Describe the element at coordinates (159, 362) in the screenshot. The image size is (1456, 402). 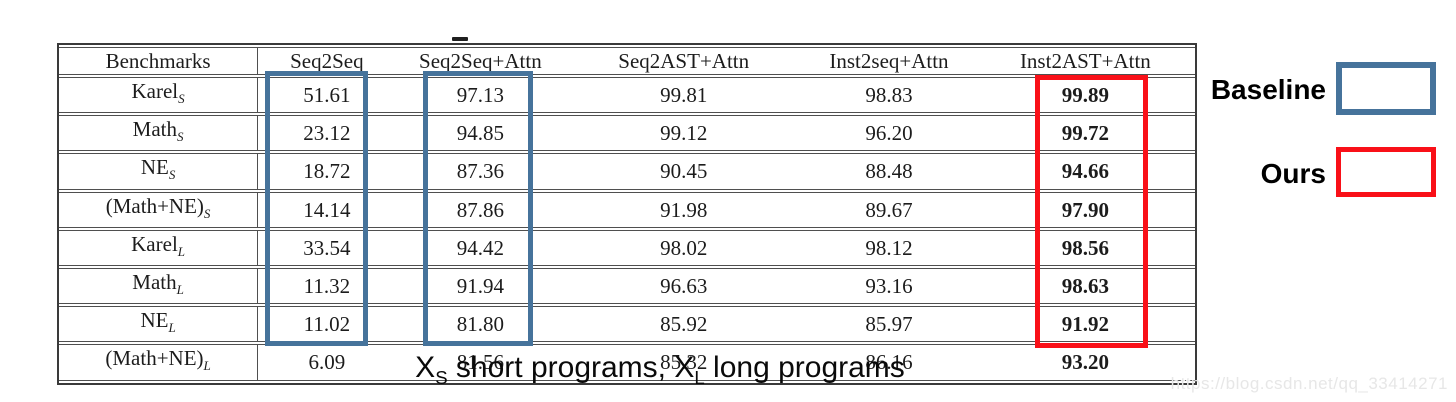
I see `benchmark-label: (Math+NE)L` at that location.